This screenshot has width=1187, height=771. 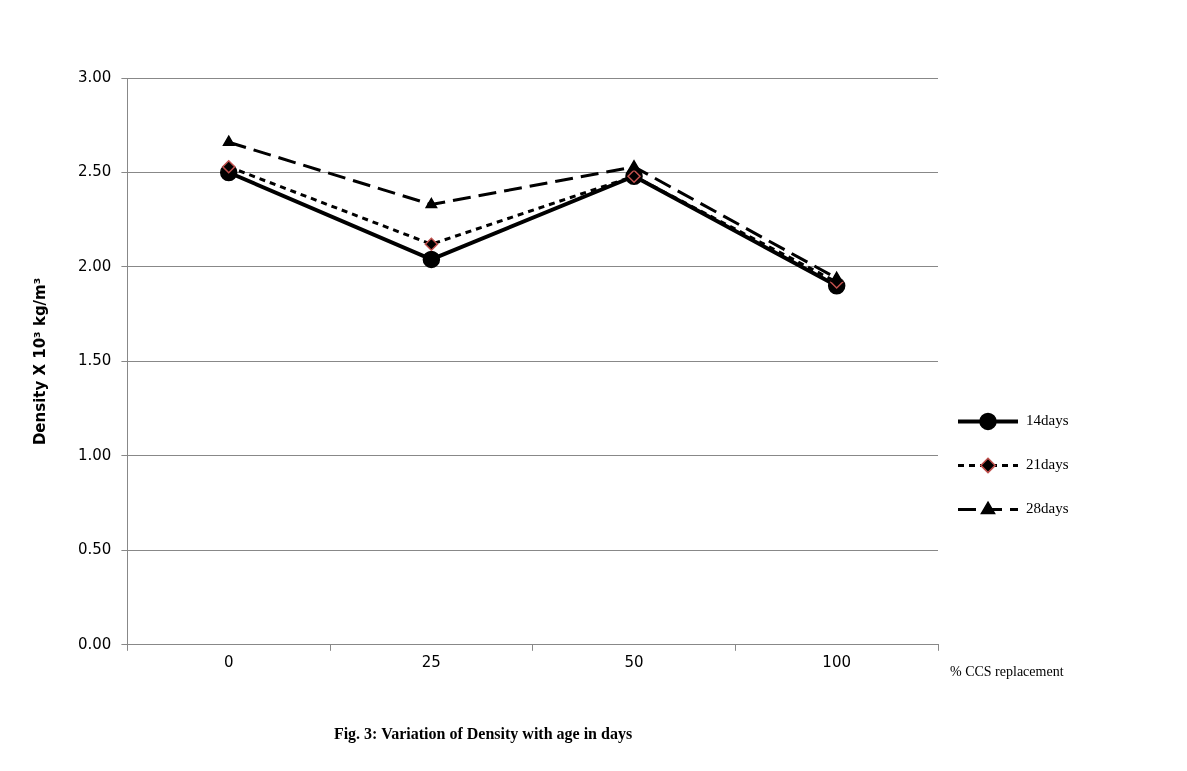 What do you see at coordinates (483, 733) in the screenshot?
I see `text: Fig. 3: Variation of Density with age in days` at bounding box center [483, 733].